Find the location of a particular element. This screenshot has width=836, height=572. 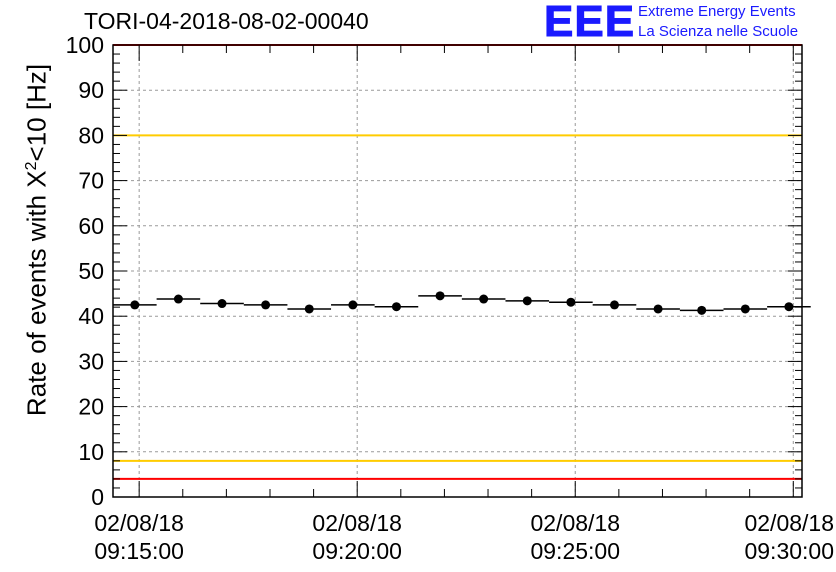

x-tick-time-label: 09:25:00 is located at coordinates (575, 551).